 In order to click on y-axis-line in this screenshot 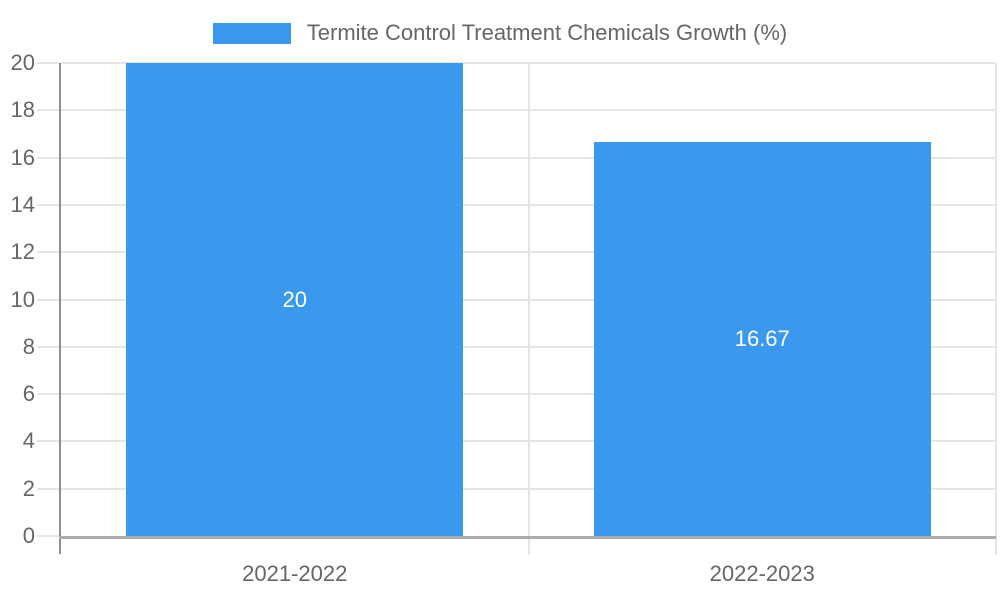, I will do `click(60, 308)`.